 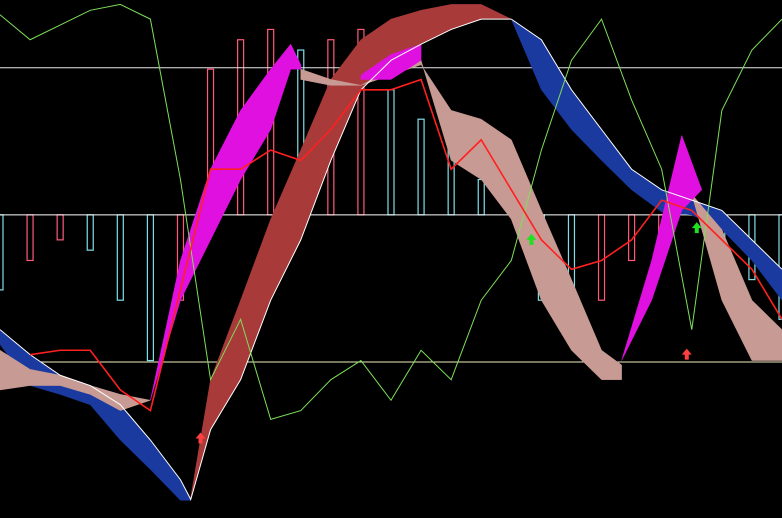 What do you see at coordinates (2, 252) in the screenshot?
I see `histogram-bar` at bounding box center [2, 252].